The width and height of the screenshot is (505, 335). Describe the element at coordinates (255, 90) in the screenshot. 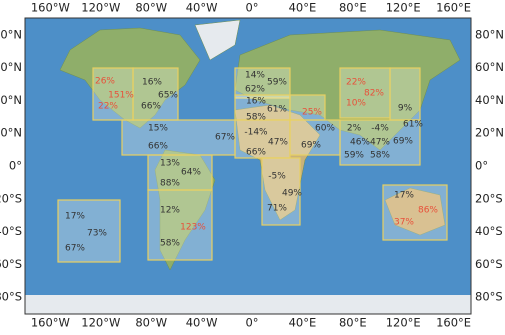

I see `region-value: 62%` at that location.